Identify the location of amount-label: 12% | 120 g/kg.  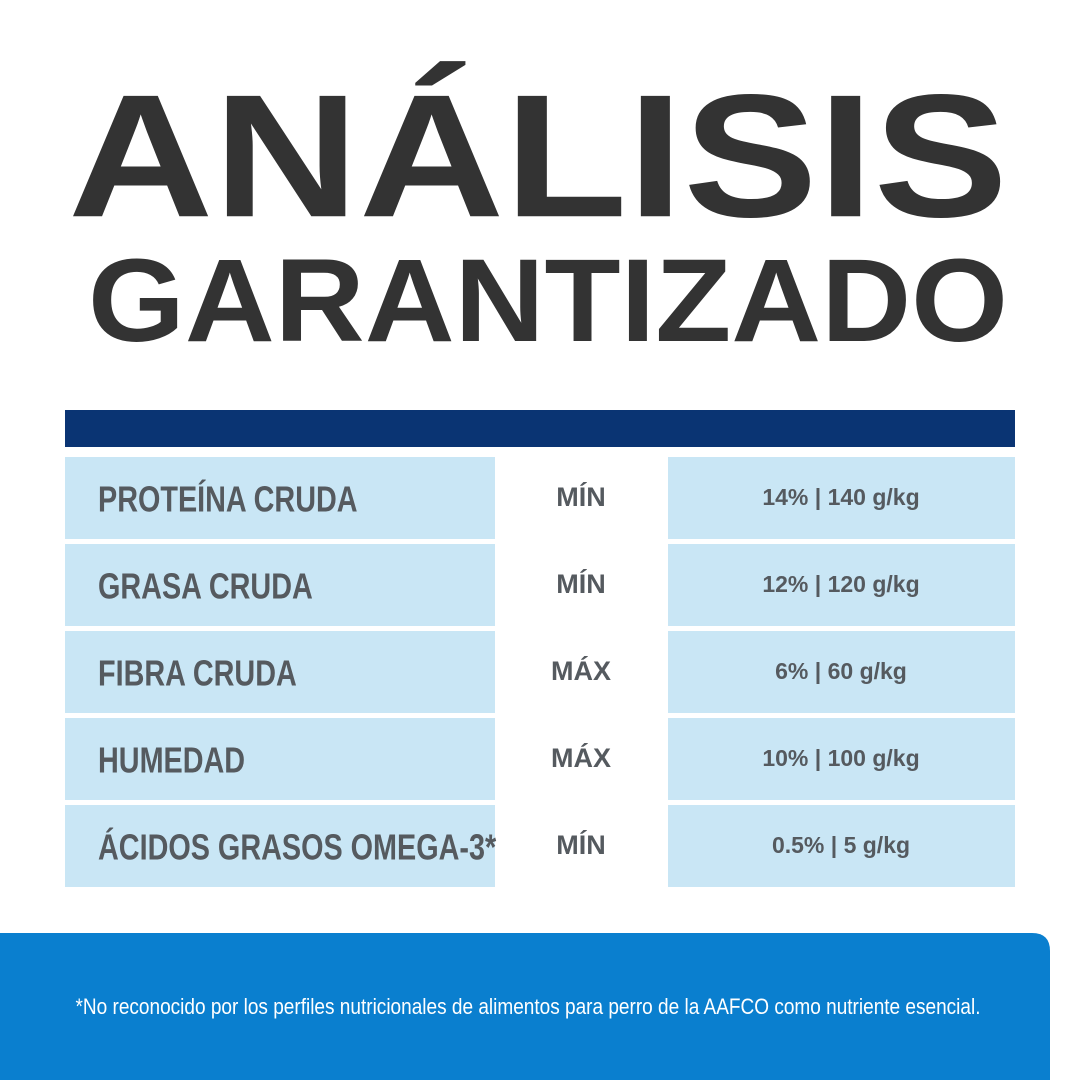
(840, 584).